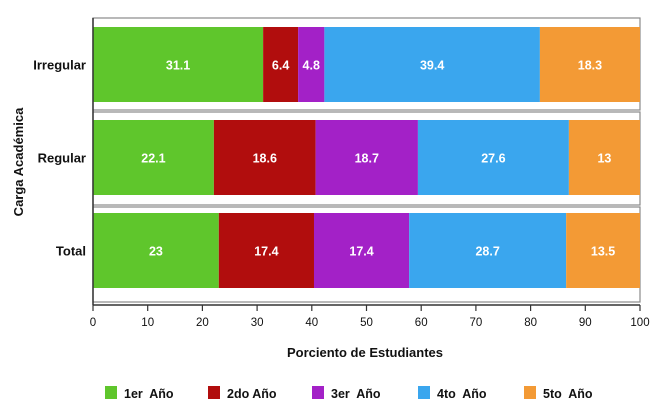 The height and width of the screenshot is (407, 654). What do you see at coordinates (366, 323) in the screenshot?
I see `x-tick-label: 50` at bounding box center [366, 323].